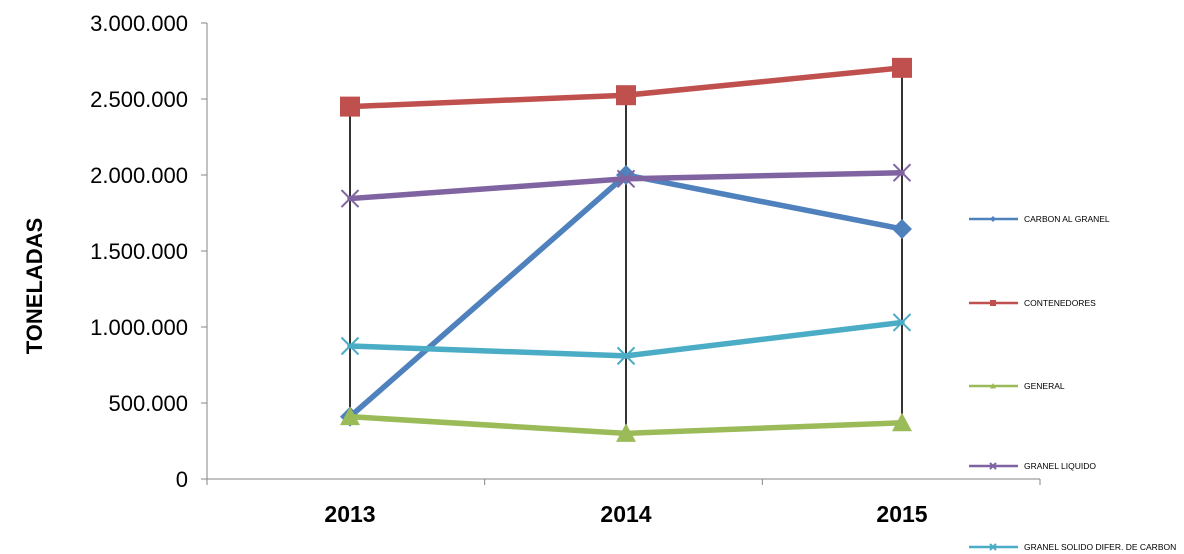 This screenshot has height=554, width=1184. Describe the element at coordinates (1060, 466) in the screenshot. I see `legend-label: GRANEL LIQUIDO` at that location.